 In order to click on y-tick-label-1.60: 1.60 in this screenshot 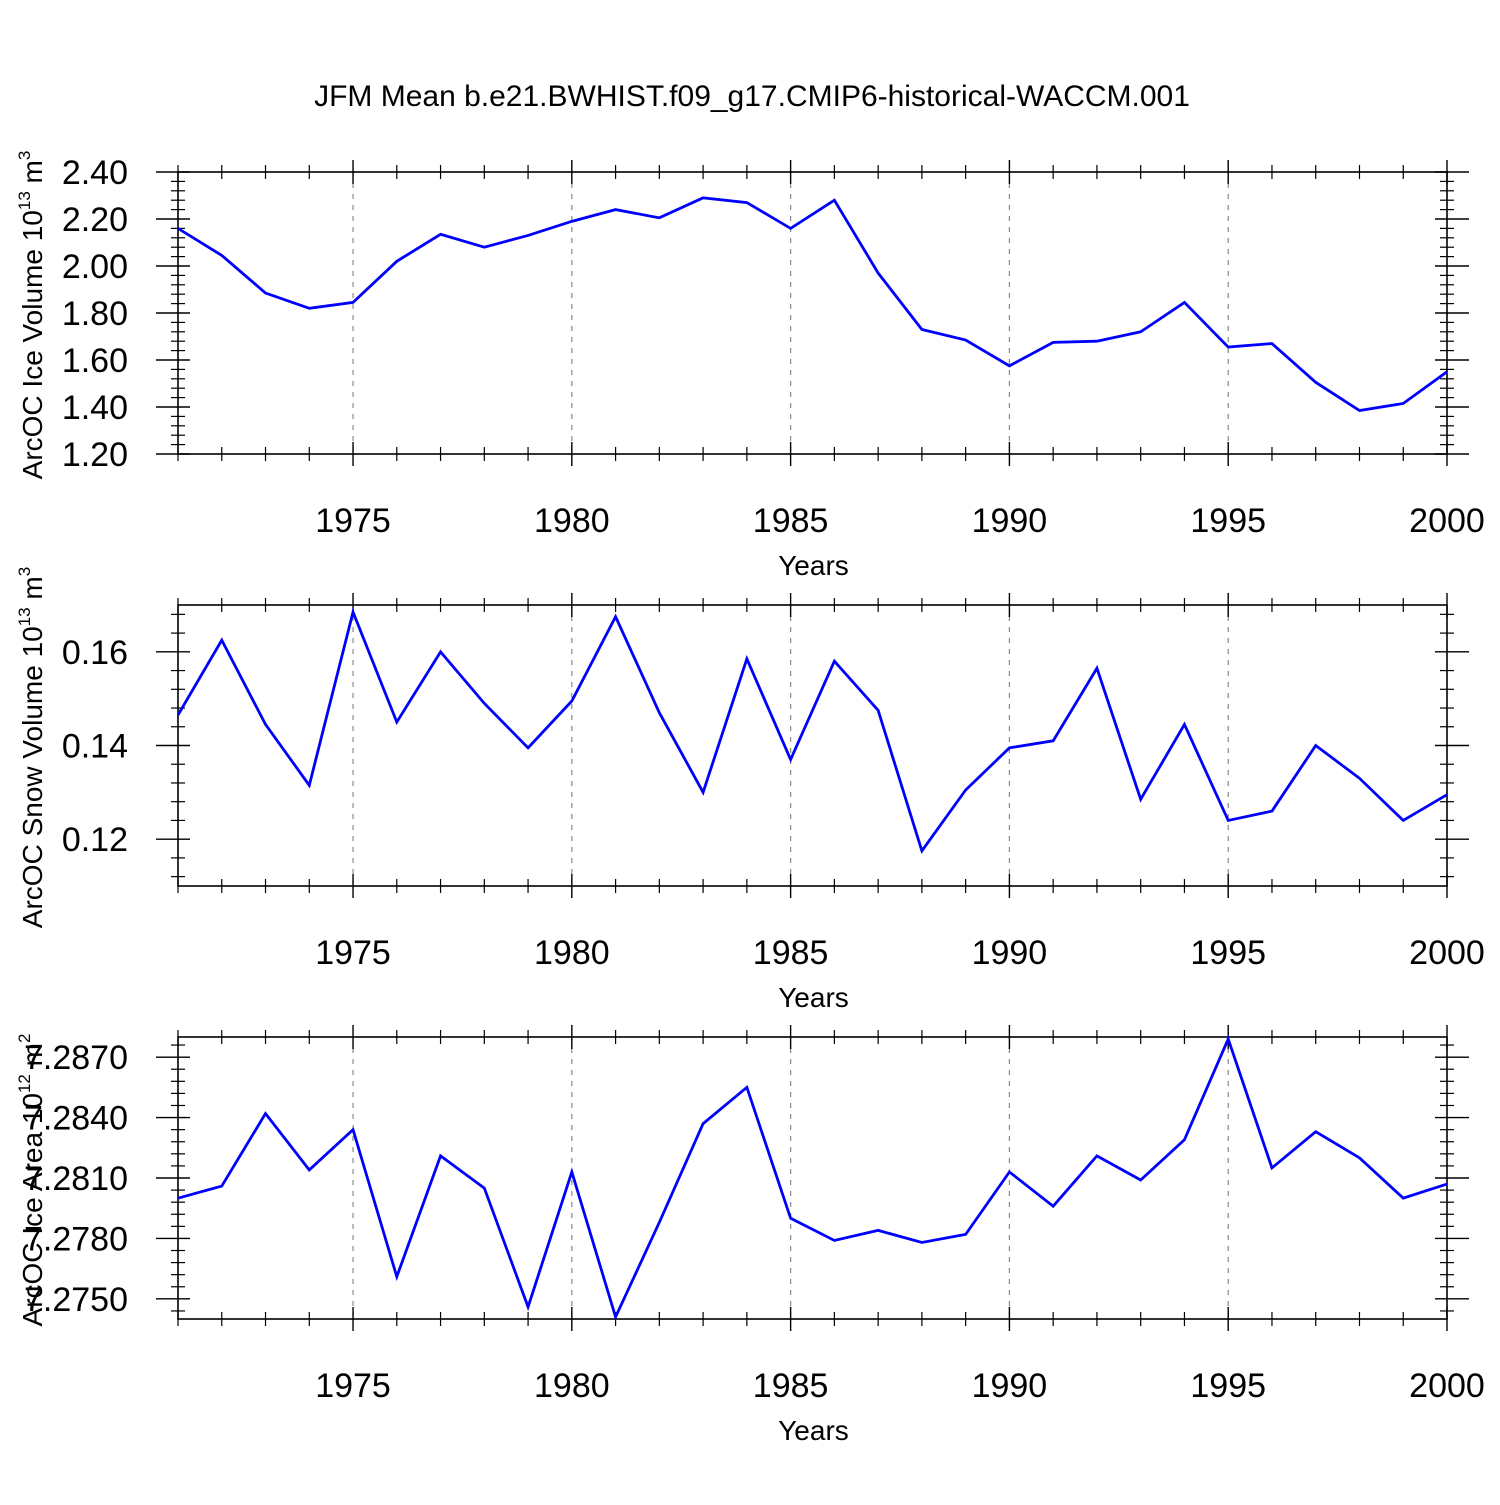, I will do `click(95, 361)`.